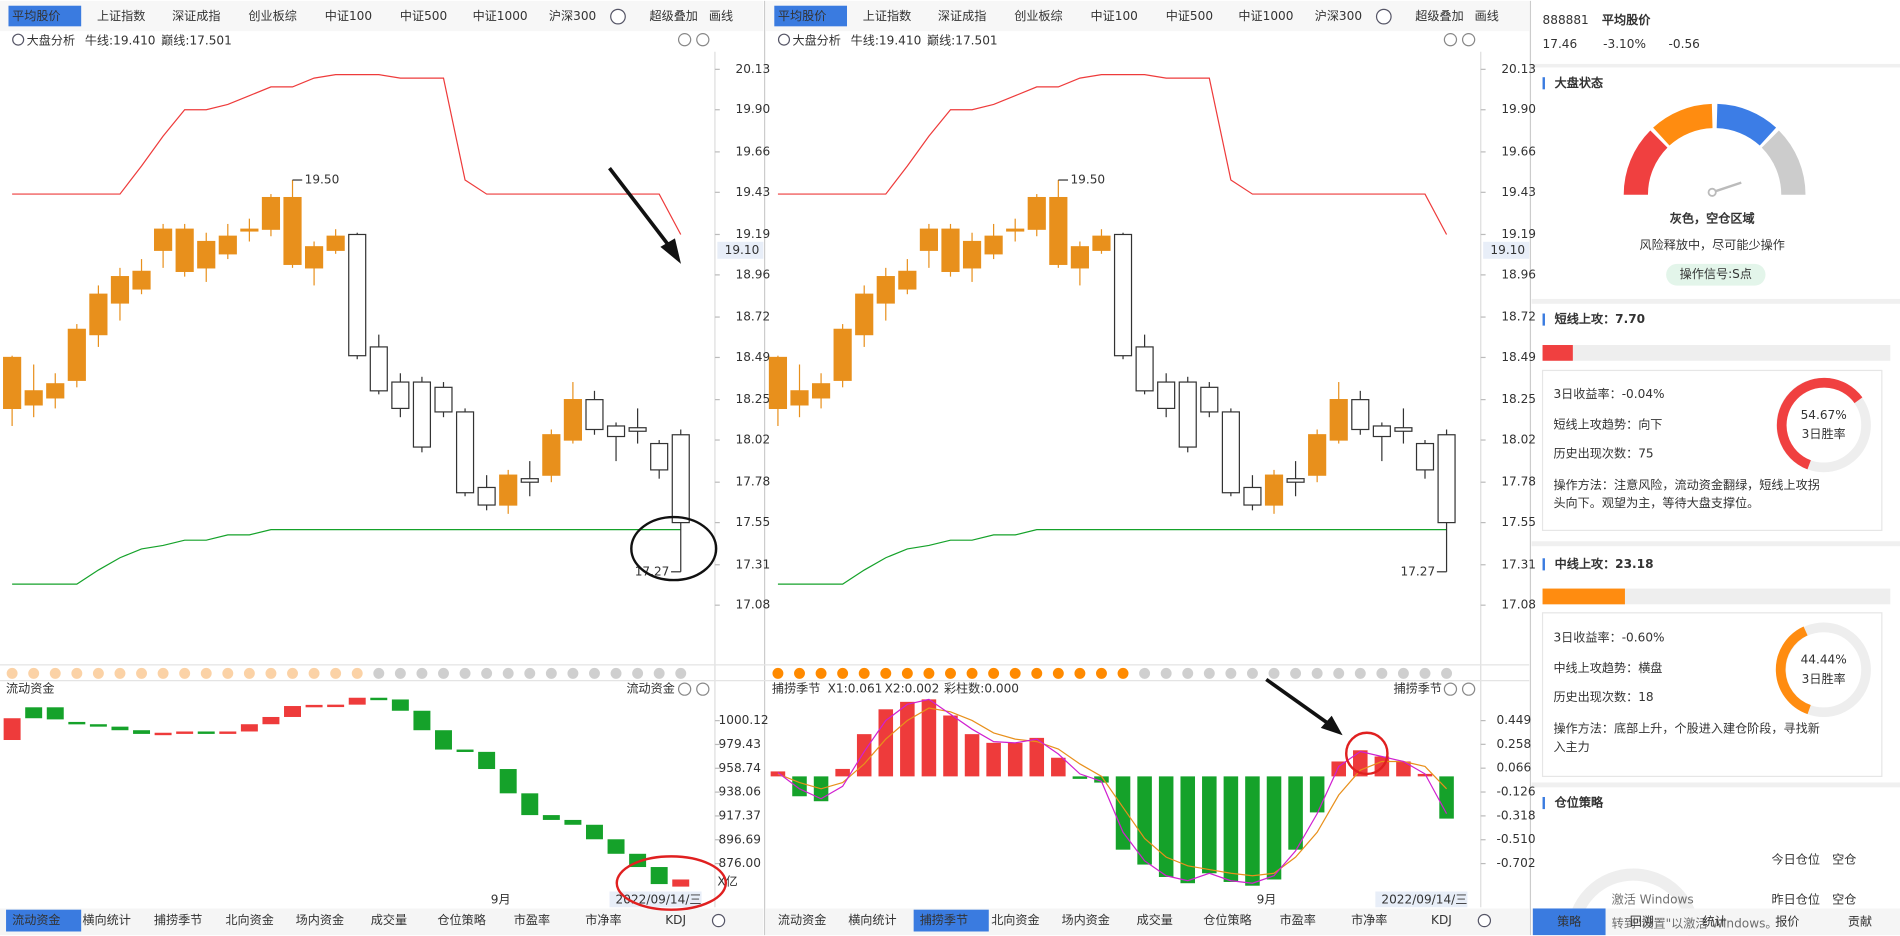 This screenshot has width=1900, height=936. Describe the element at coordinates (753, 69) in the screenshot. I see `y-tick-label: 20.13` at that location.